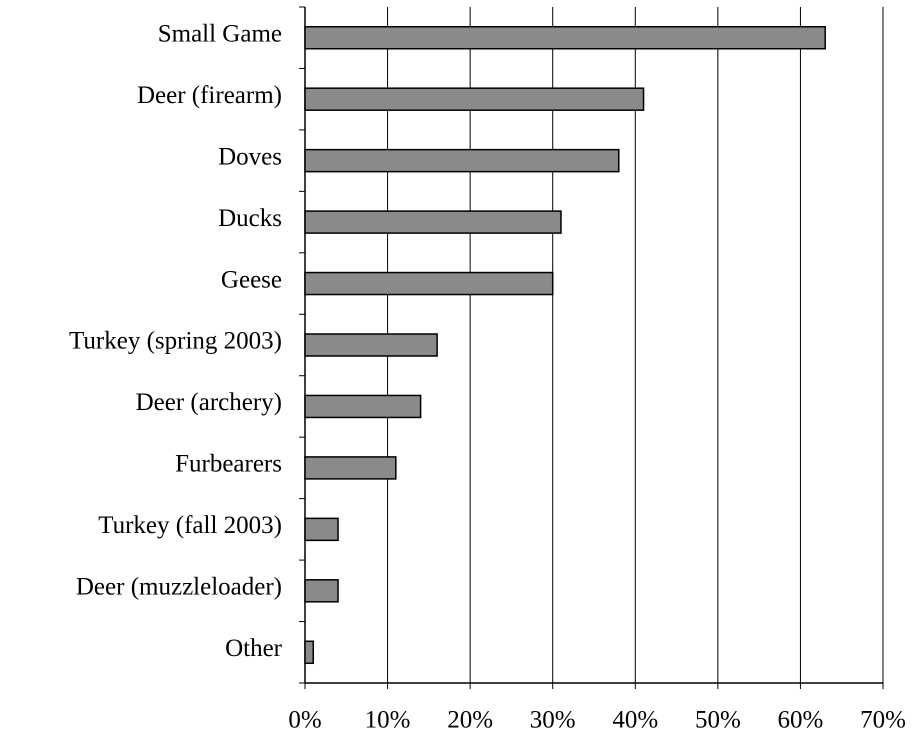  What do you see at coordinates (470, 720) in the screenshot?
I see `x-tick-label: 20%` at bounding box center [470, 720].